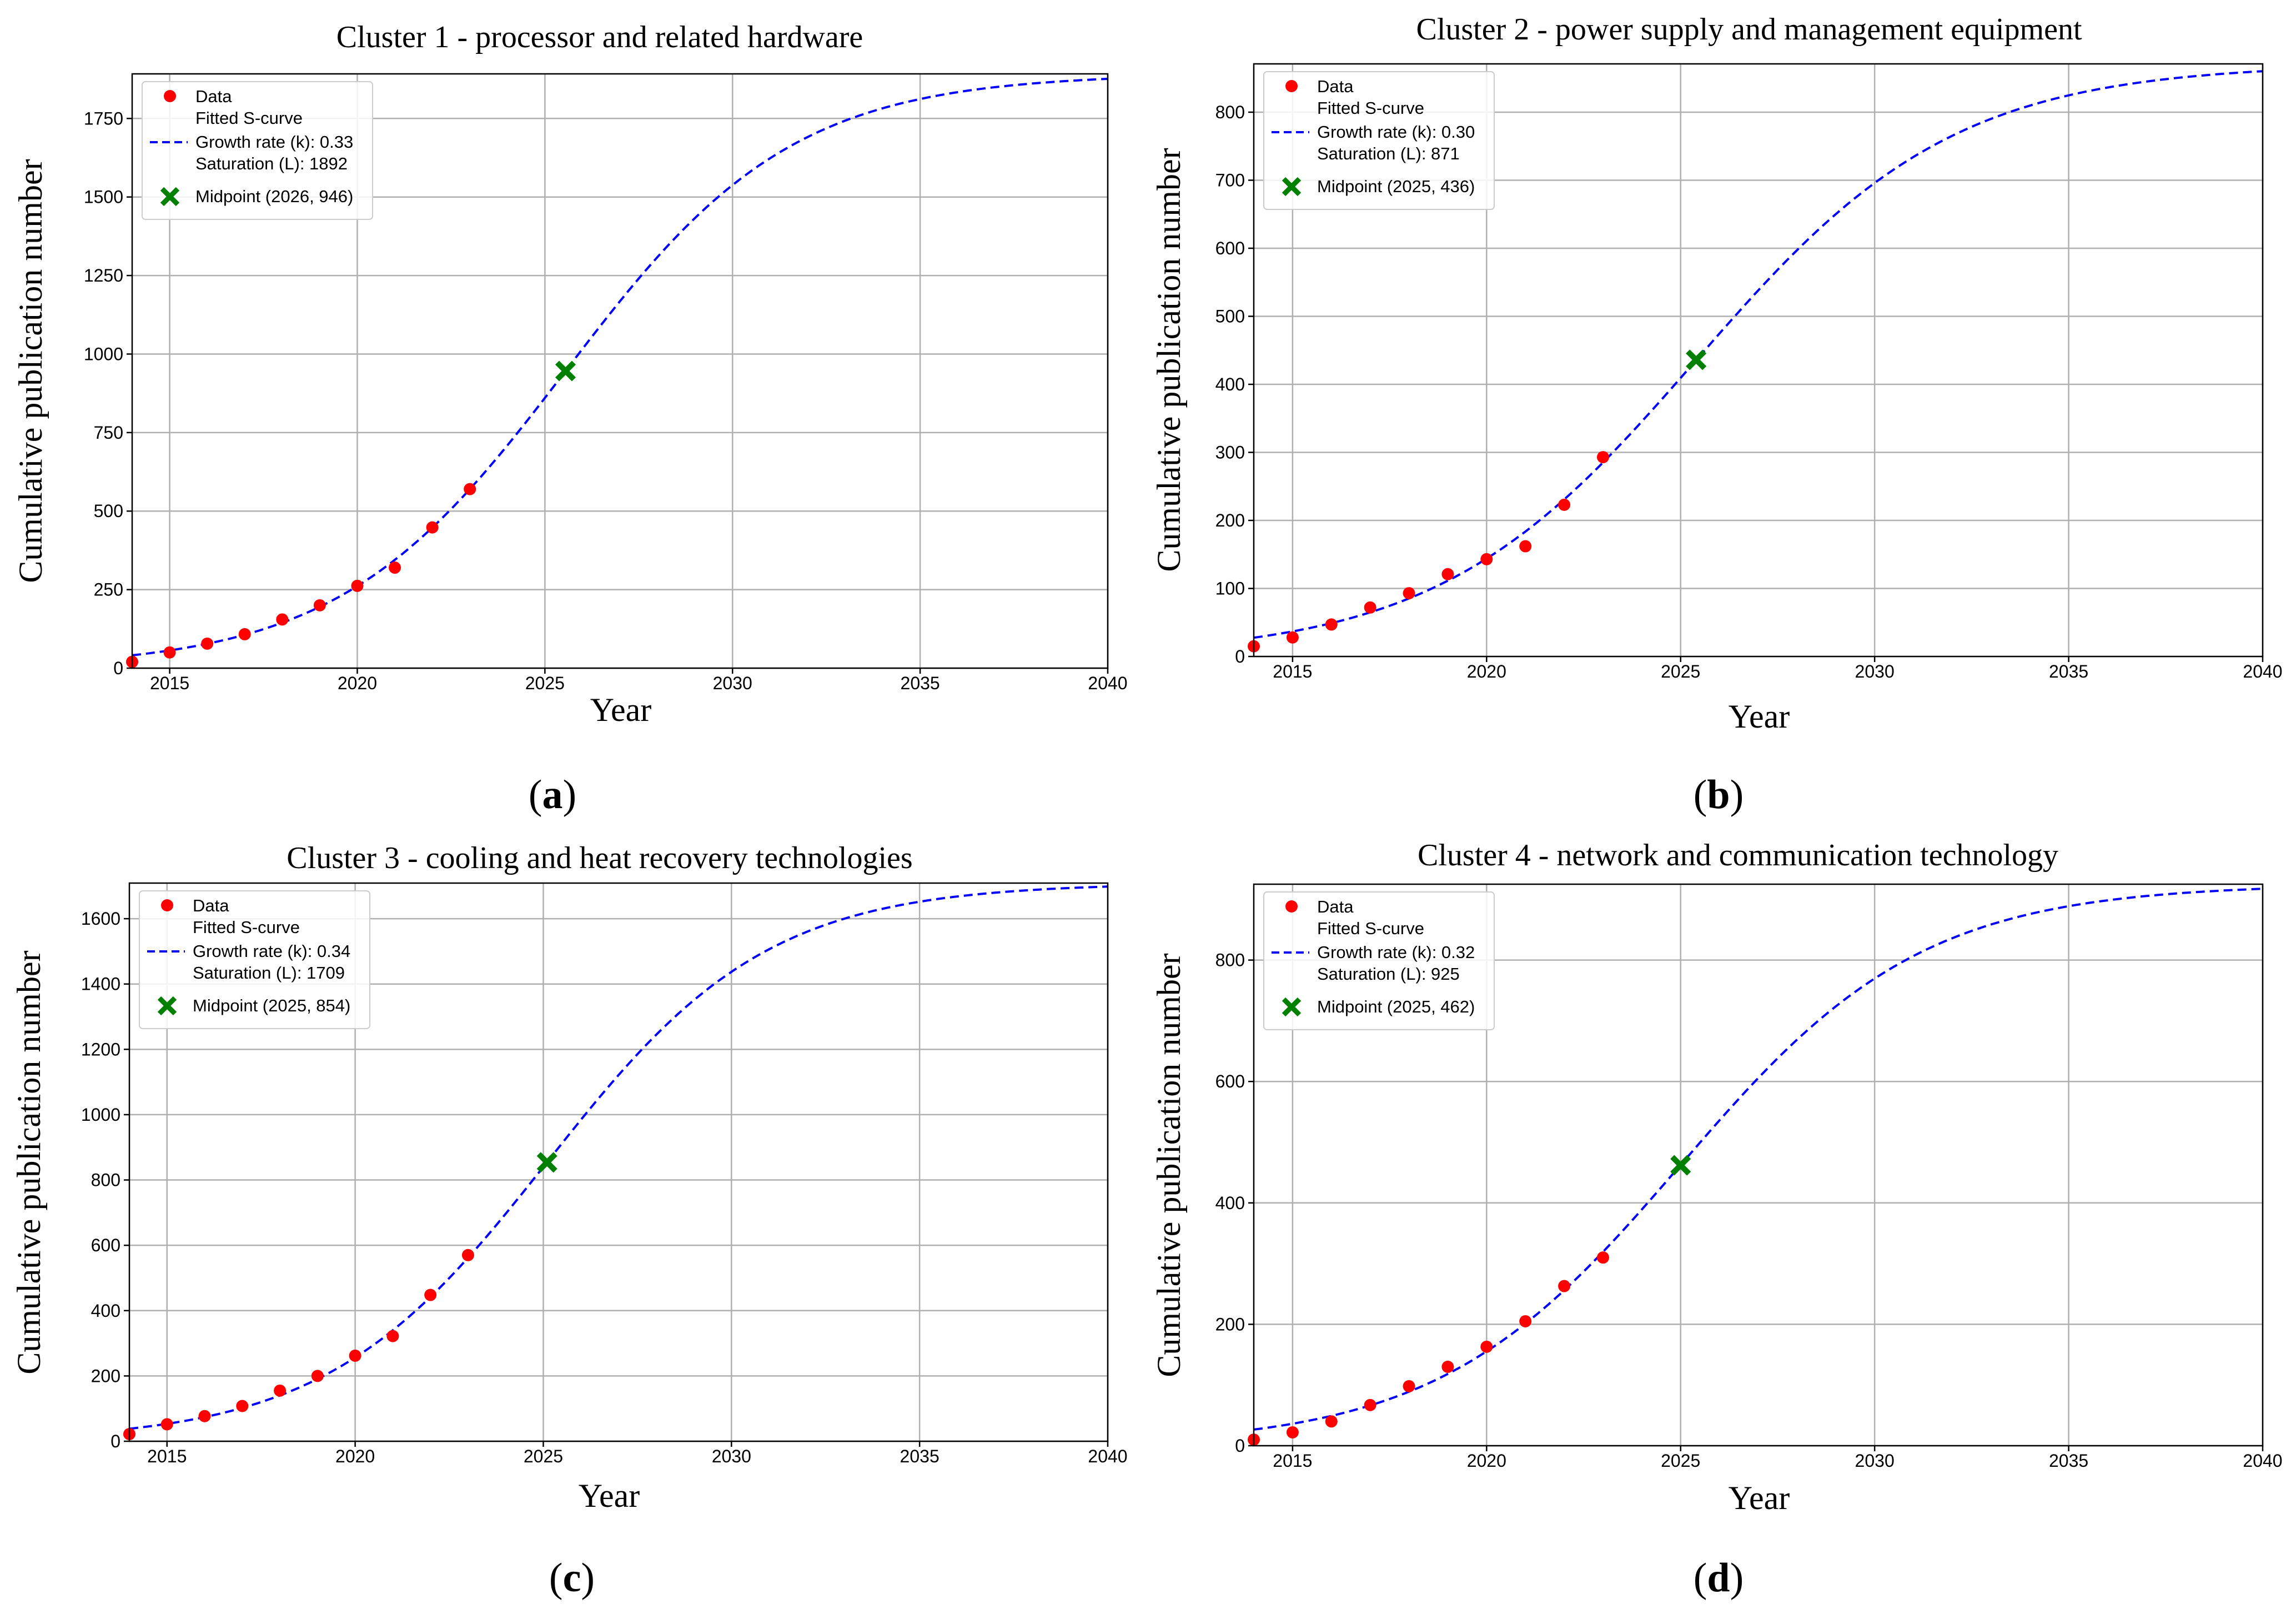 Image resolution: width=2296 pixels, height=1614 pixels. Describe the element at coordinates (100, 1049) in the screenshot. I see `y-tick-label: 1200` at that location.